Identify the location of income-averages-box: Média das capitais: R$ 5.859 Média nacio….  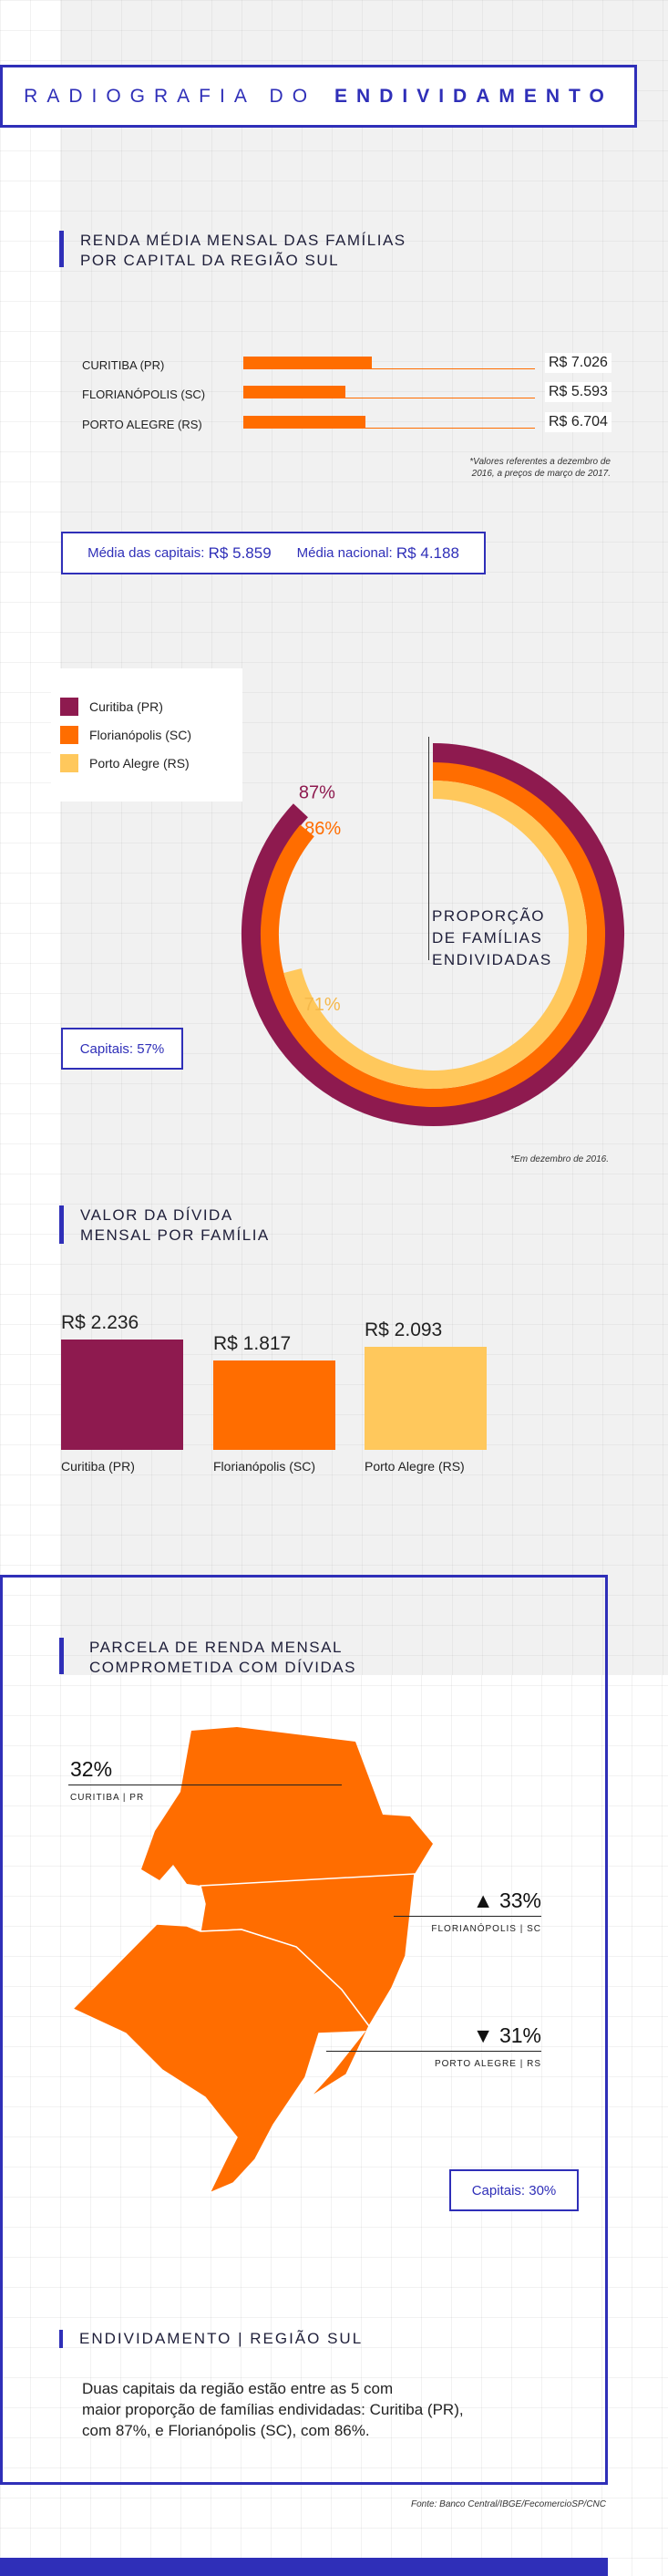
(273, 553).